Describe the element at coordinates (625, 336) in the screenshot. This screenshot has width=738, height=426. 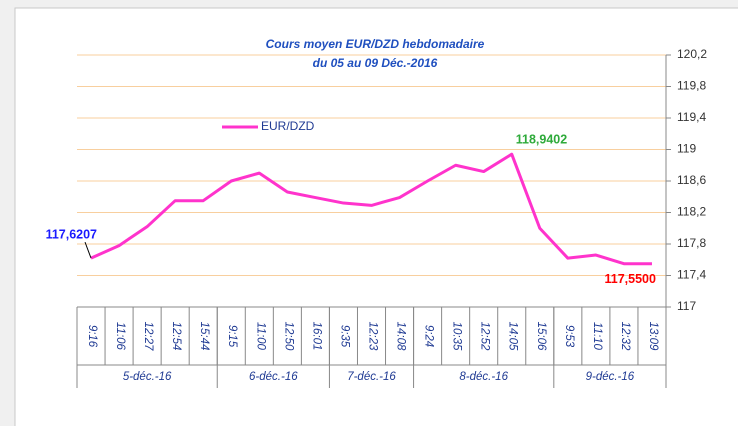
I see `x-tick-label: 12:32` at that location.